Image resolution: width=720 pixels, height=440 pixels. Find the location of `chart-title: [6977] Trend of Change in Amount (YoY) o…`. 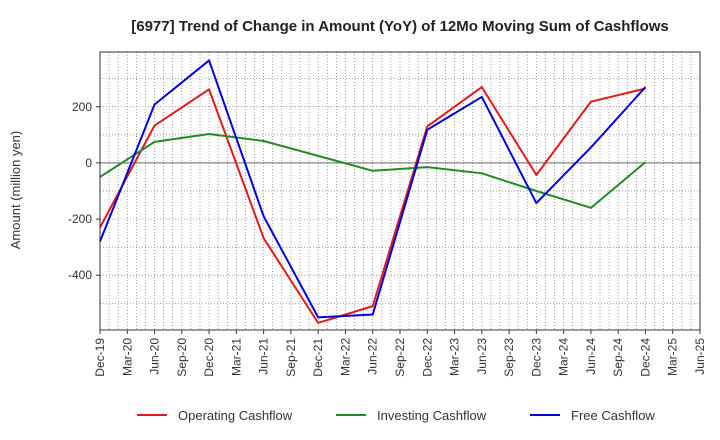

chart-title: [6977] Trend of Change in Amount (YoY) o… is located at coordinates (400, 26).